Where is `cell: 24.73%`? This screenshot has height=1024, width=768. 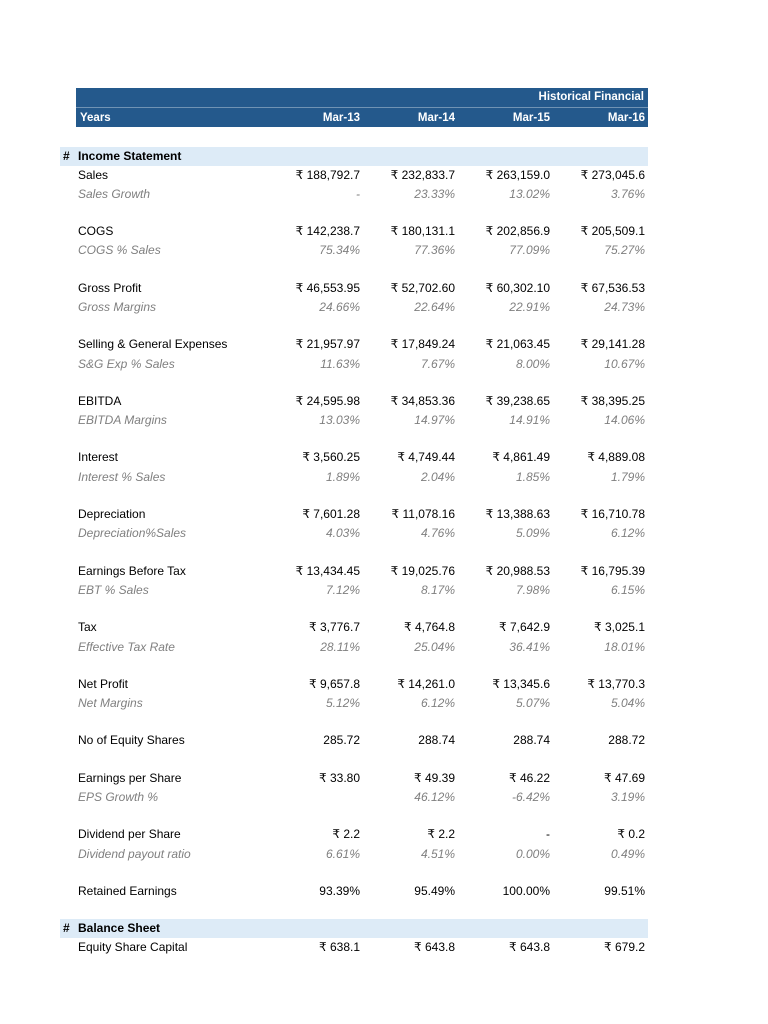 cell: 24.73% is located at coordinates (624, 306).